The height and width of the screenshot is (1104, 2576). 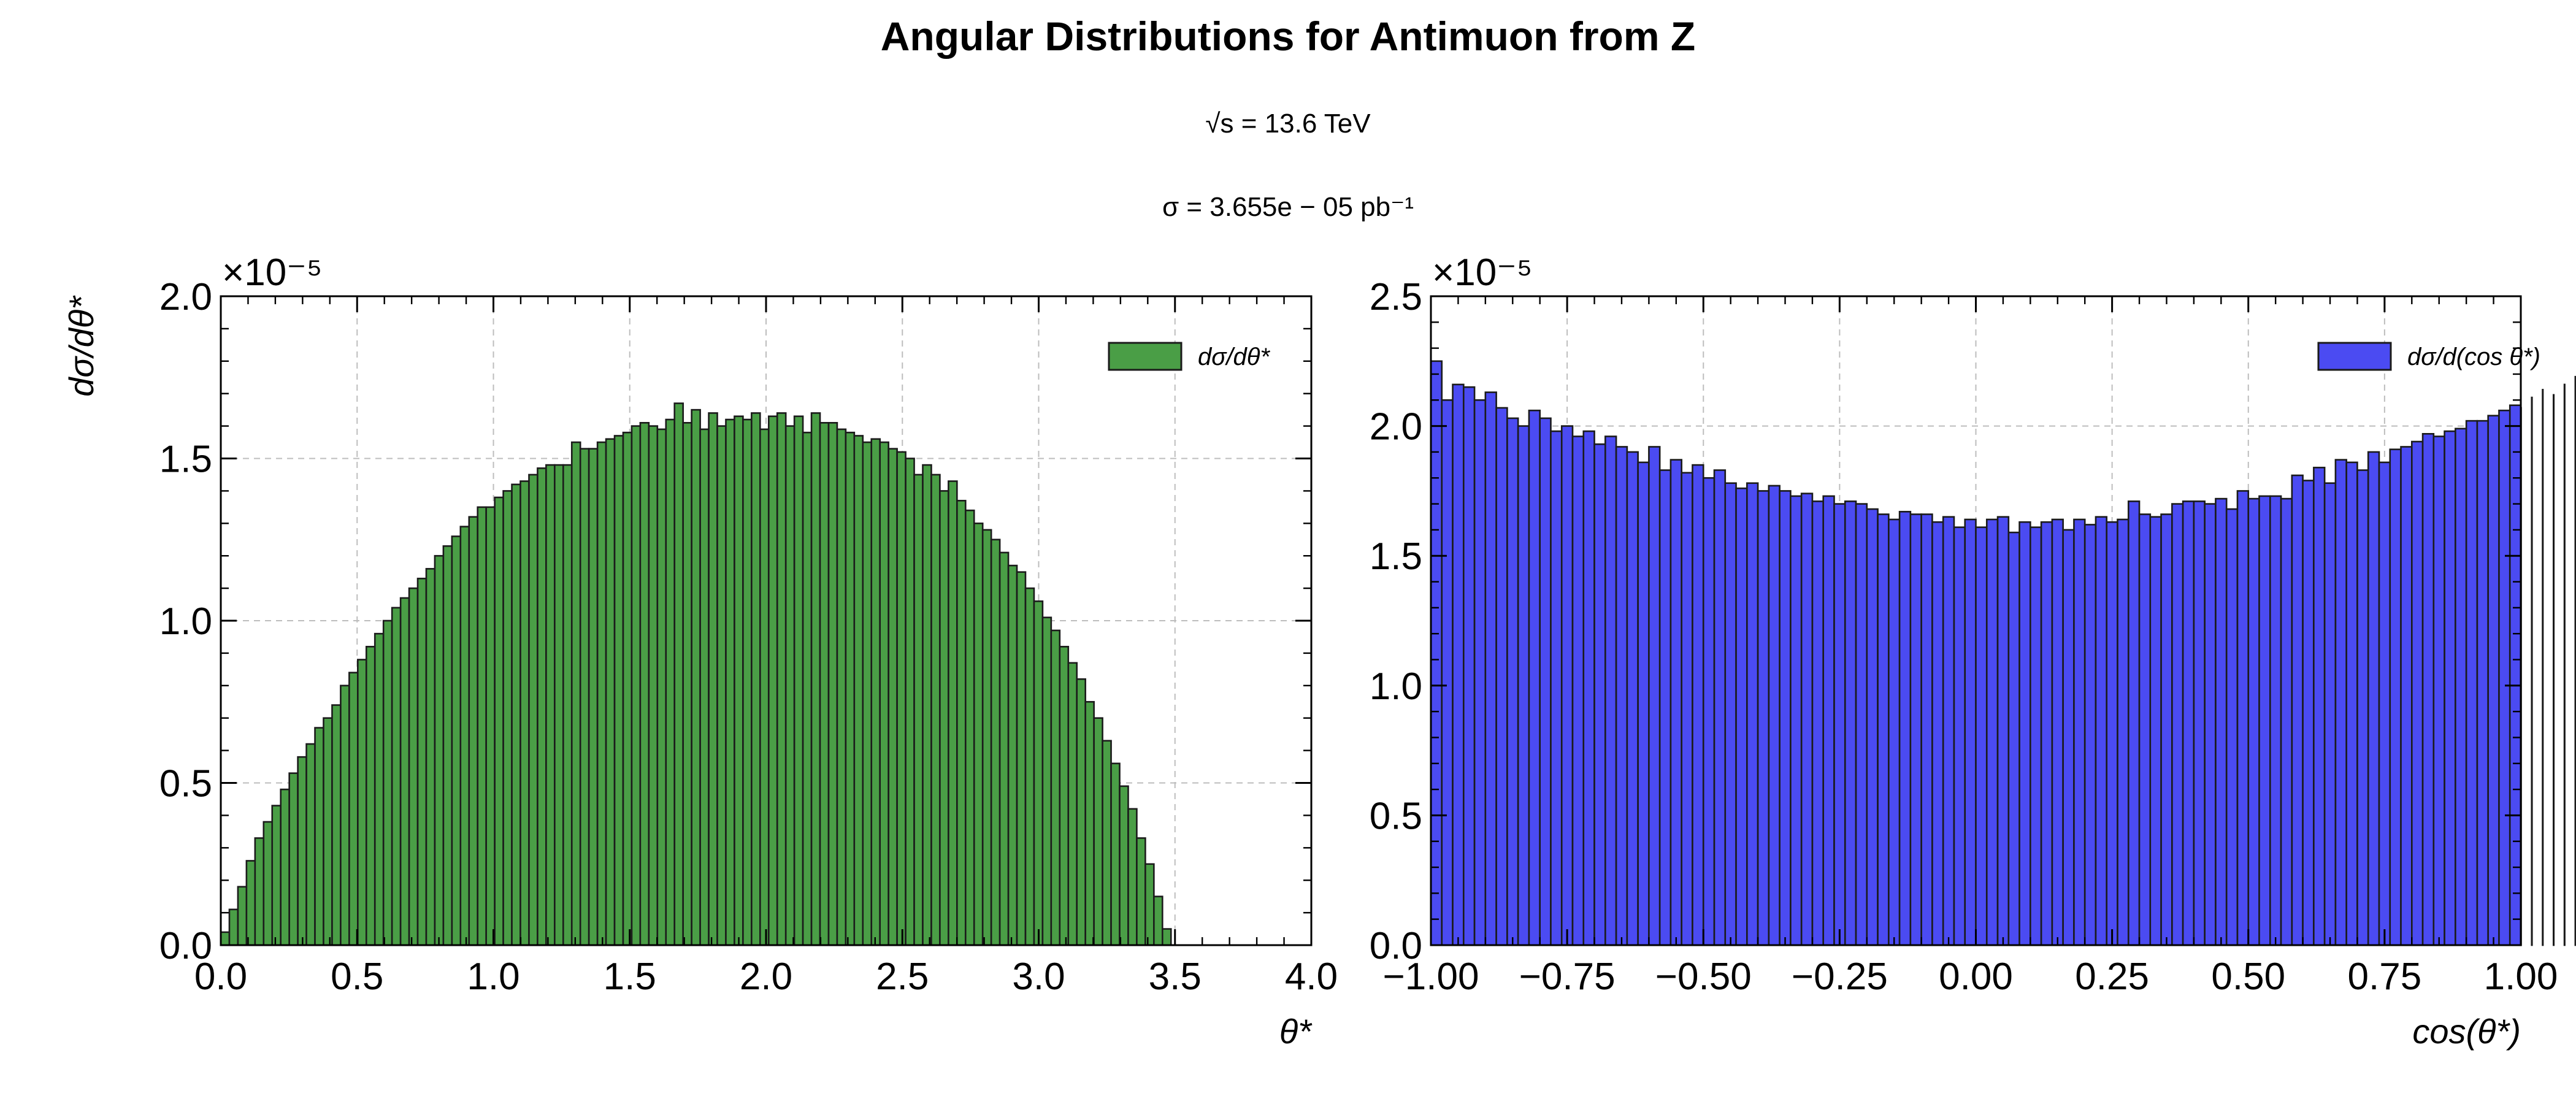 What do you see at coordinates (2521, 977) in the screenshot?
I see `x-tick-label: 1.00` at bounding box center [2521, 977].